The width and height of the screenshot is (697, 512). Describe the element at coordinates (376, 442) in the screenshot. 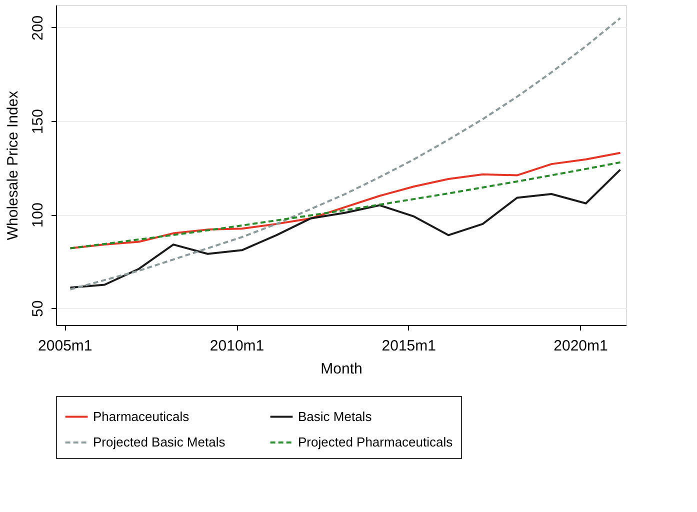

I see `legend-label: Projected Pharmaceuticals` at that location.